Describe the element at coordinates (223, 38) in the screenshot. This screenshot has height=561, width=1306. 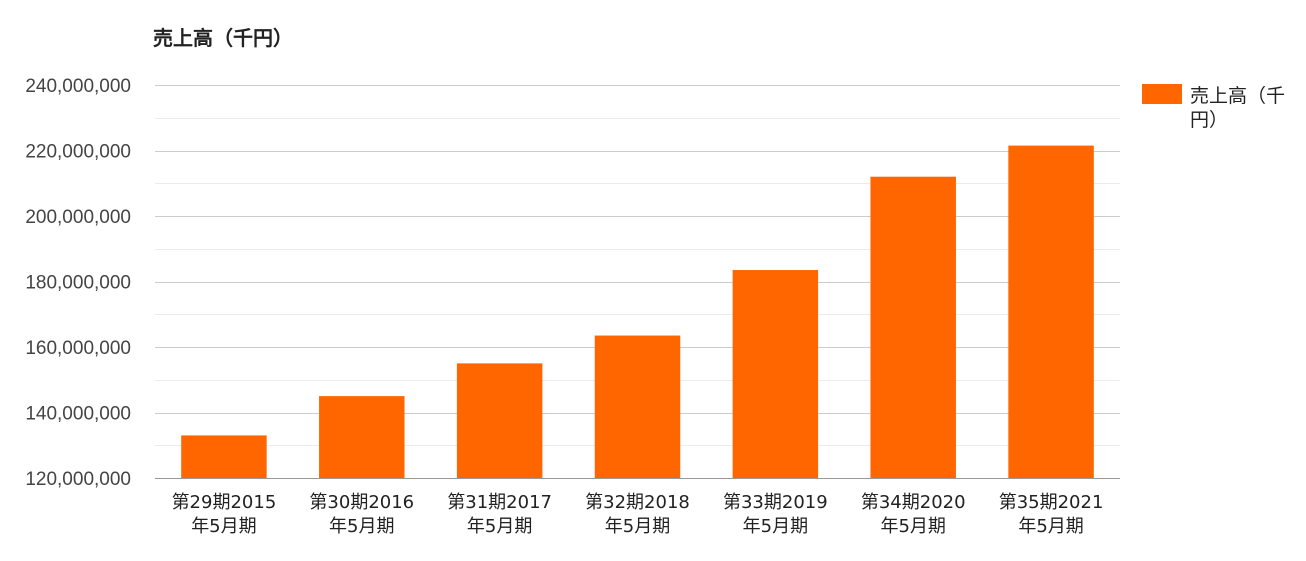
I see `chart-title: 売上高（千円）` at that location.